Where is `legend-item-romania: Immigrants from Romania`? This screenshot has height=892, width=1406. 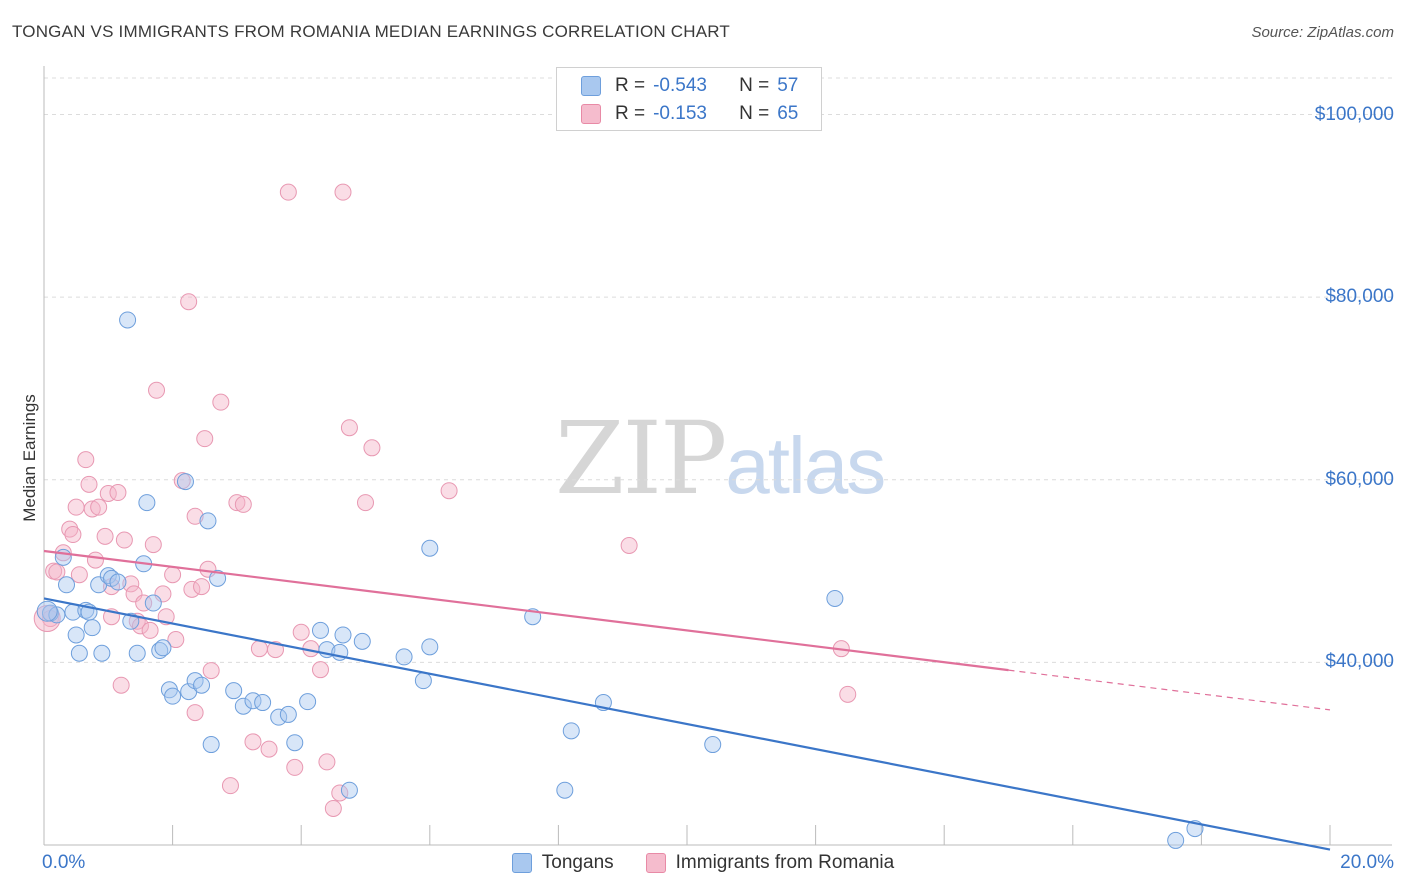
legend-item-romania: Immigrants from Romania is located at coordinates (770, 863).